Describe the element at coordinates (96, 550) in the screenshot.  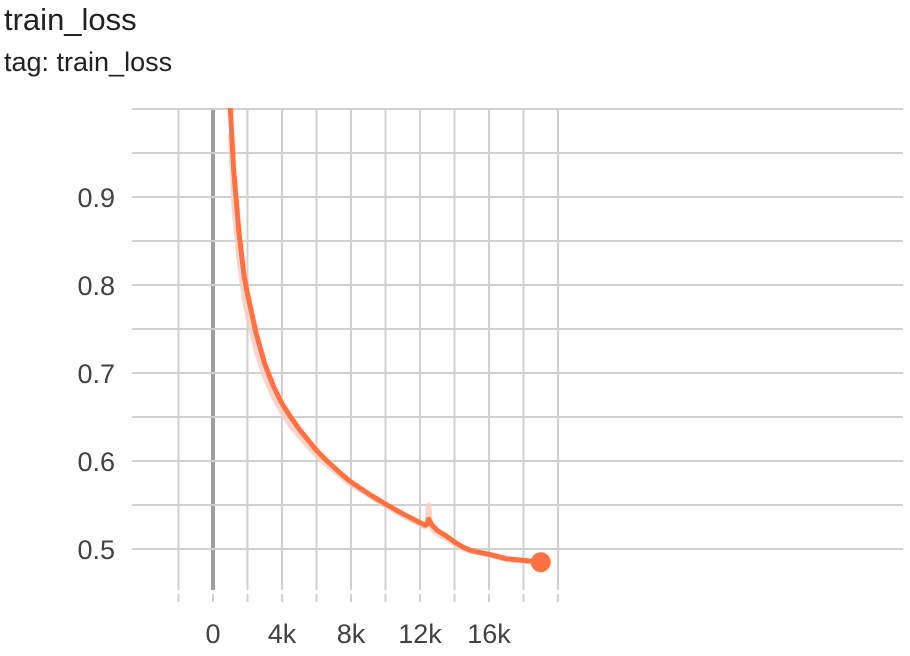
I see `y-tick-label: 0.5` at that location.